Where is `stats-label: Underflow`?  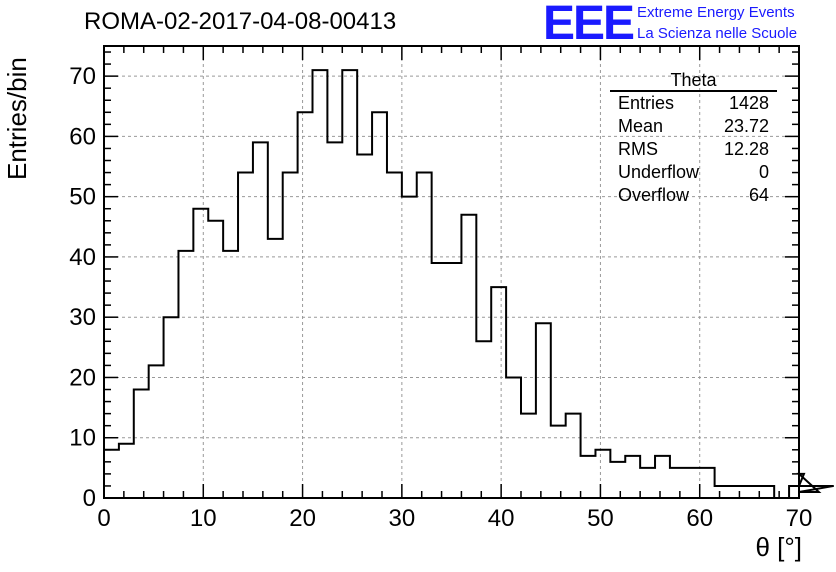
stats-label: Underflow is located at coordinates (659, 172).